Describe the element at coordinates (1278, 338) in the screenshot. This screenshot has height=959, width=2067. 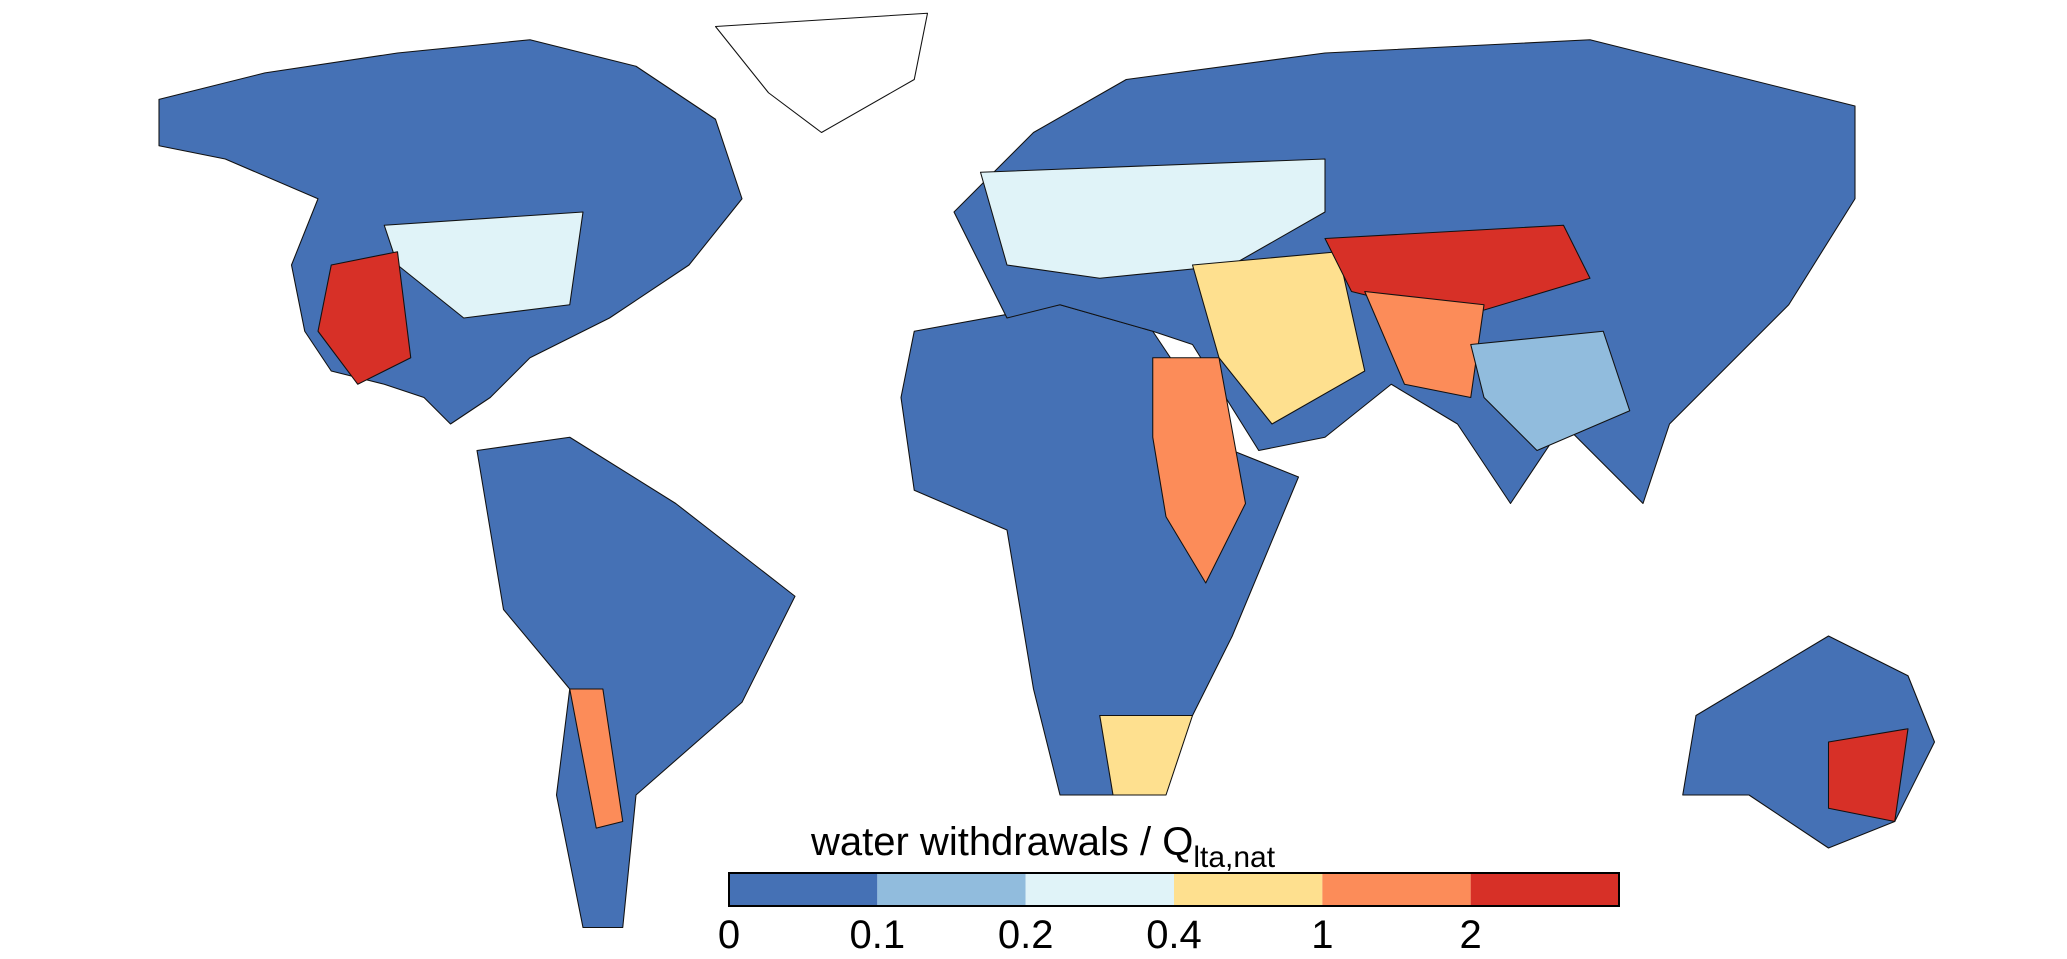
I see `region-middle-east` at that location.